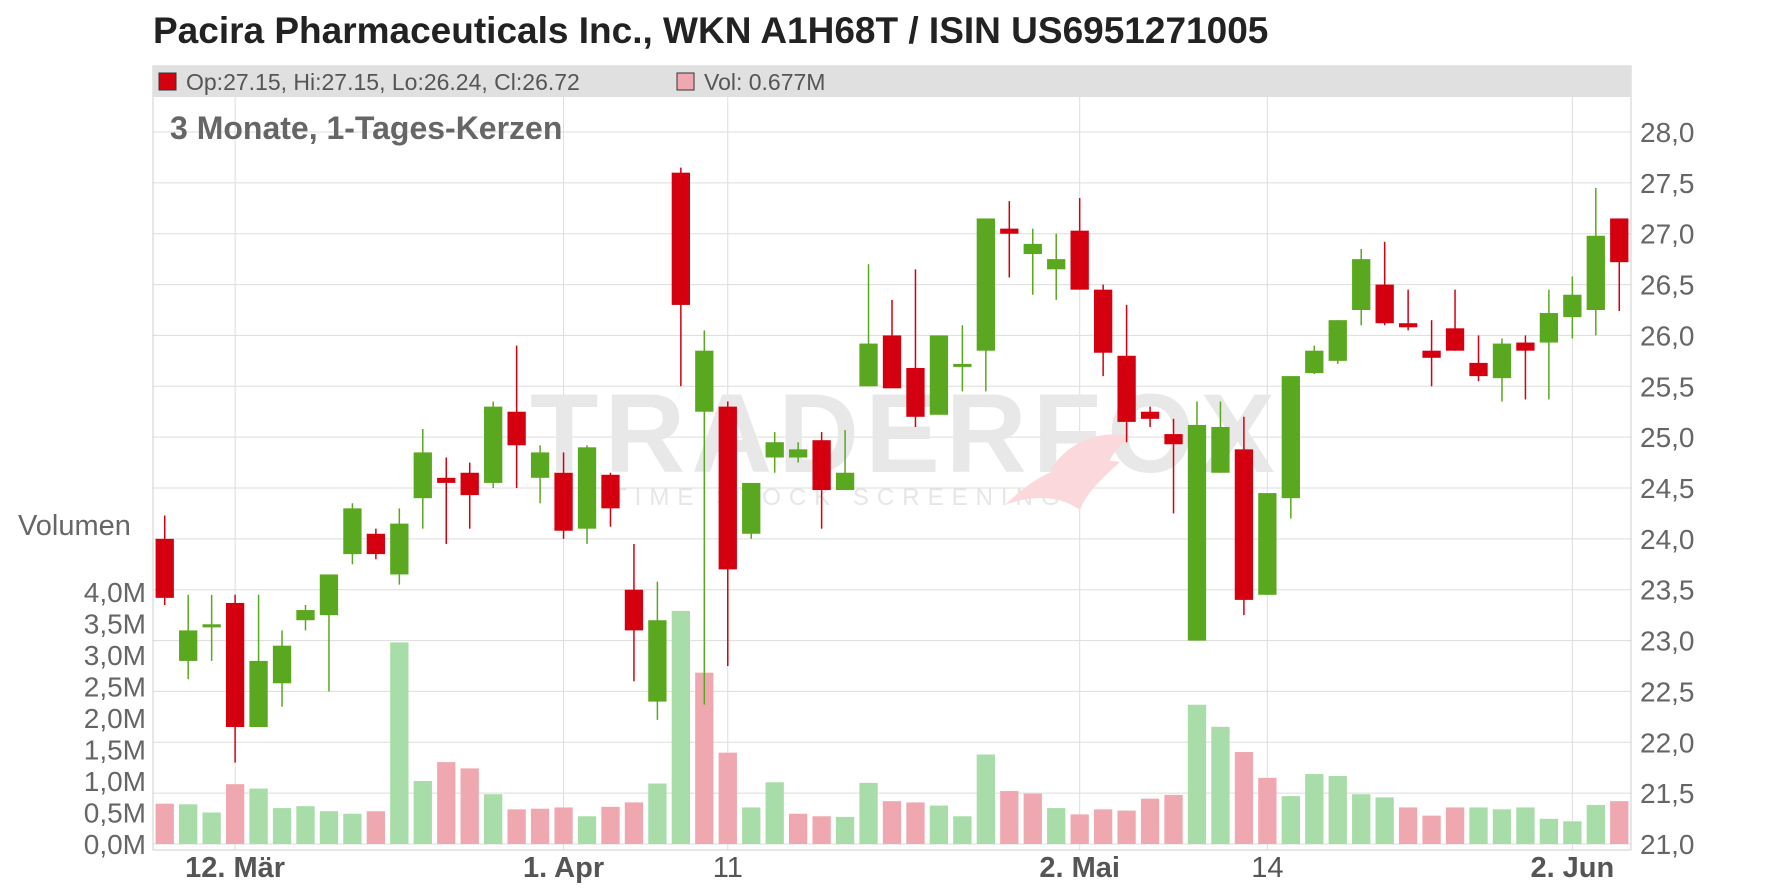  Describe the element at coordinates (899, 868) in the screenshot. I see `x-axis-labels: 12. Mär 1. Apr 11 2. Mai 14 2. Jun` at that location.